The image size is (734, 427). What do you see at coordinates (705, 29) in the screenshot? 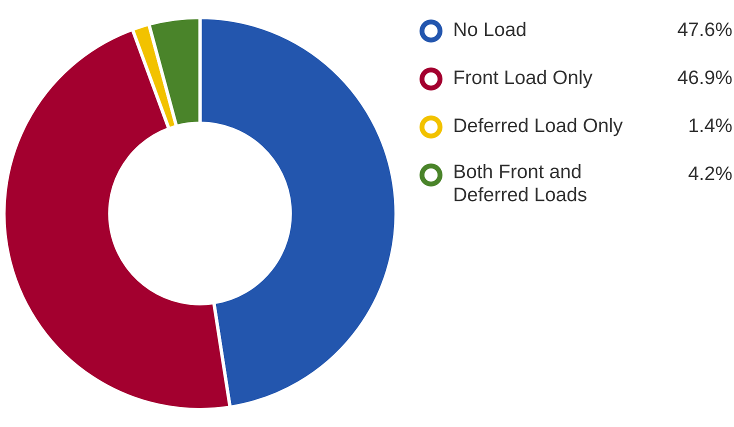
I see `data-label: 47.6%` at bounding box center [705, 29].